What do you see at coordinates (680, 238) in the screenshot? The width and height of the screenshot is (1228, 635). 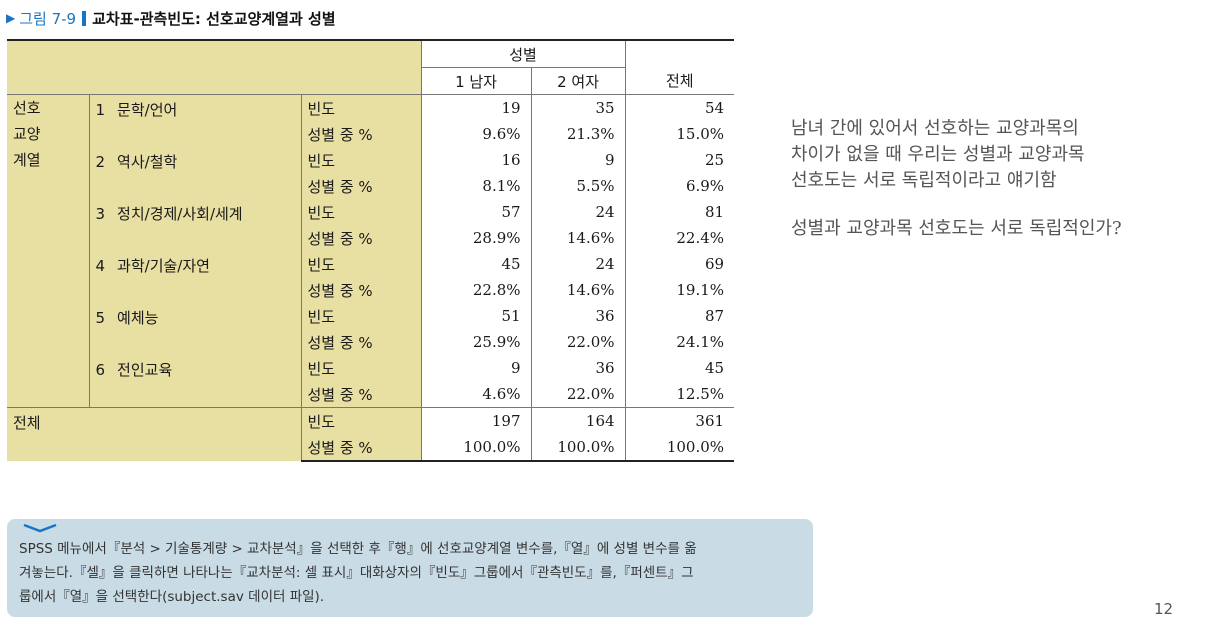 I see `pct-total: 22.4%` at bounding box center [680, 238].